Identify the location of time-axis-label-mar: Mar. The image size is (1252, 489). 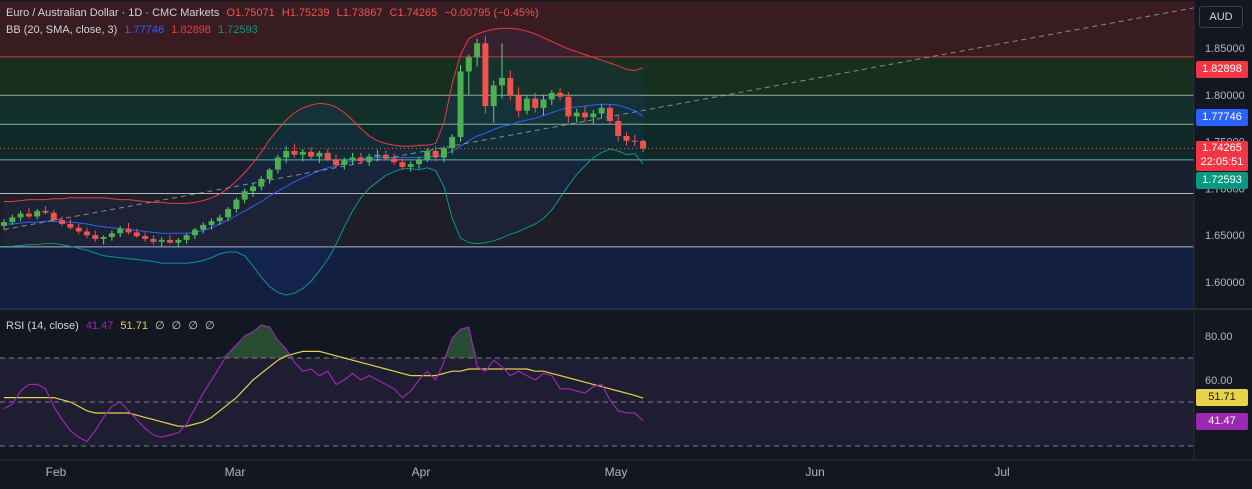
(235, 472).